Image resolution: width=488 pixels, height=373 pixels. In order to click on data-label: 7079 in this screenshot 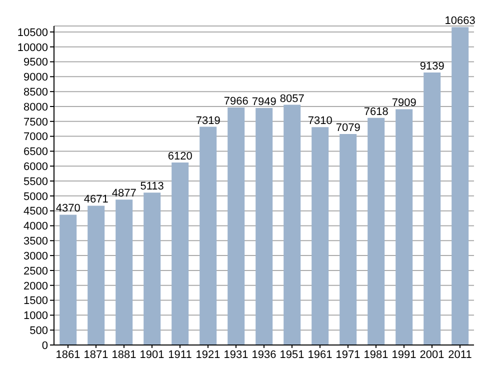, I will do `click(348, 128)`.